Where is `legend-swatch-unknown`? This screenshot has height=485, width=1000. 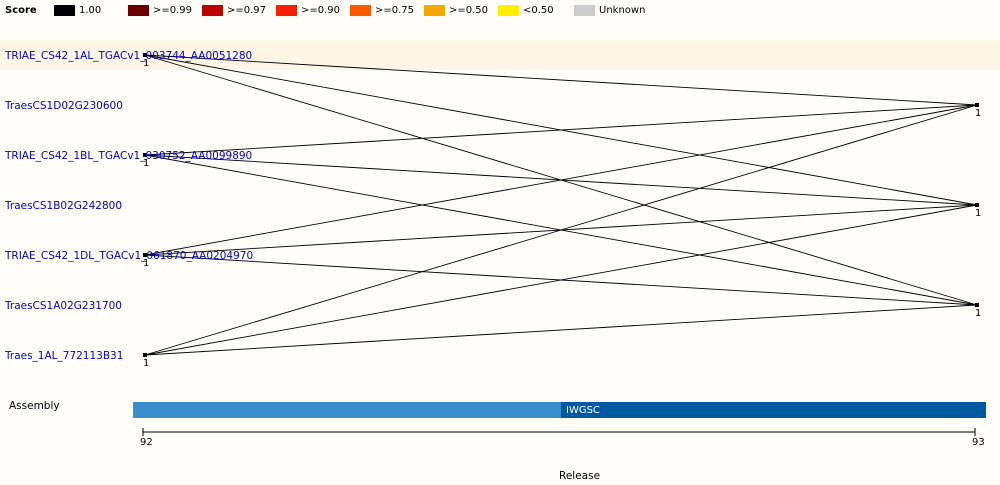
legend-swatch-unknown is located at coordinates (584, 10).